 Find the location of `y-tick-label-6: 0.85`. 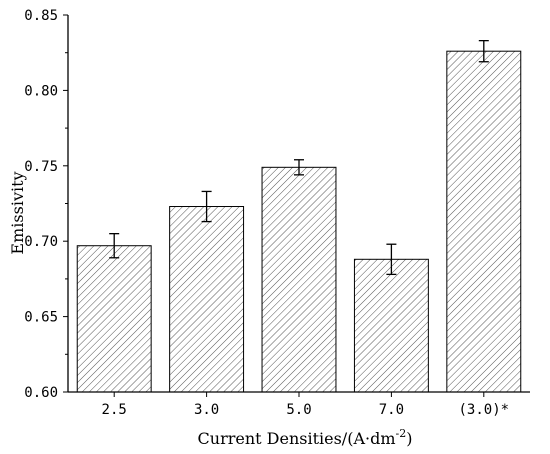

y-tick-label-6: 0.85 is located at coordinates (41, 16).